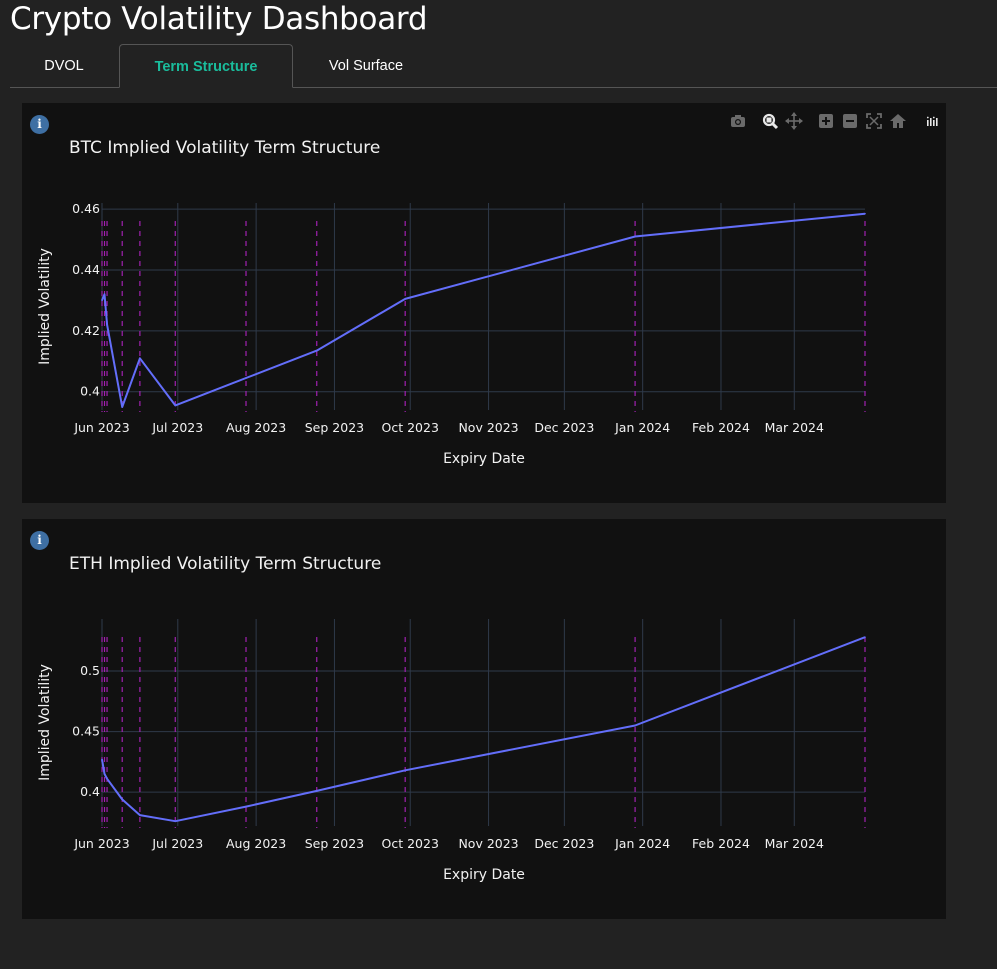  I want to click on autoscale-icon, so click(874, 121).